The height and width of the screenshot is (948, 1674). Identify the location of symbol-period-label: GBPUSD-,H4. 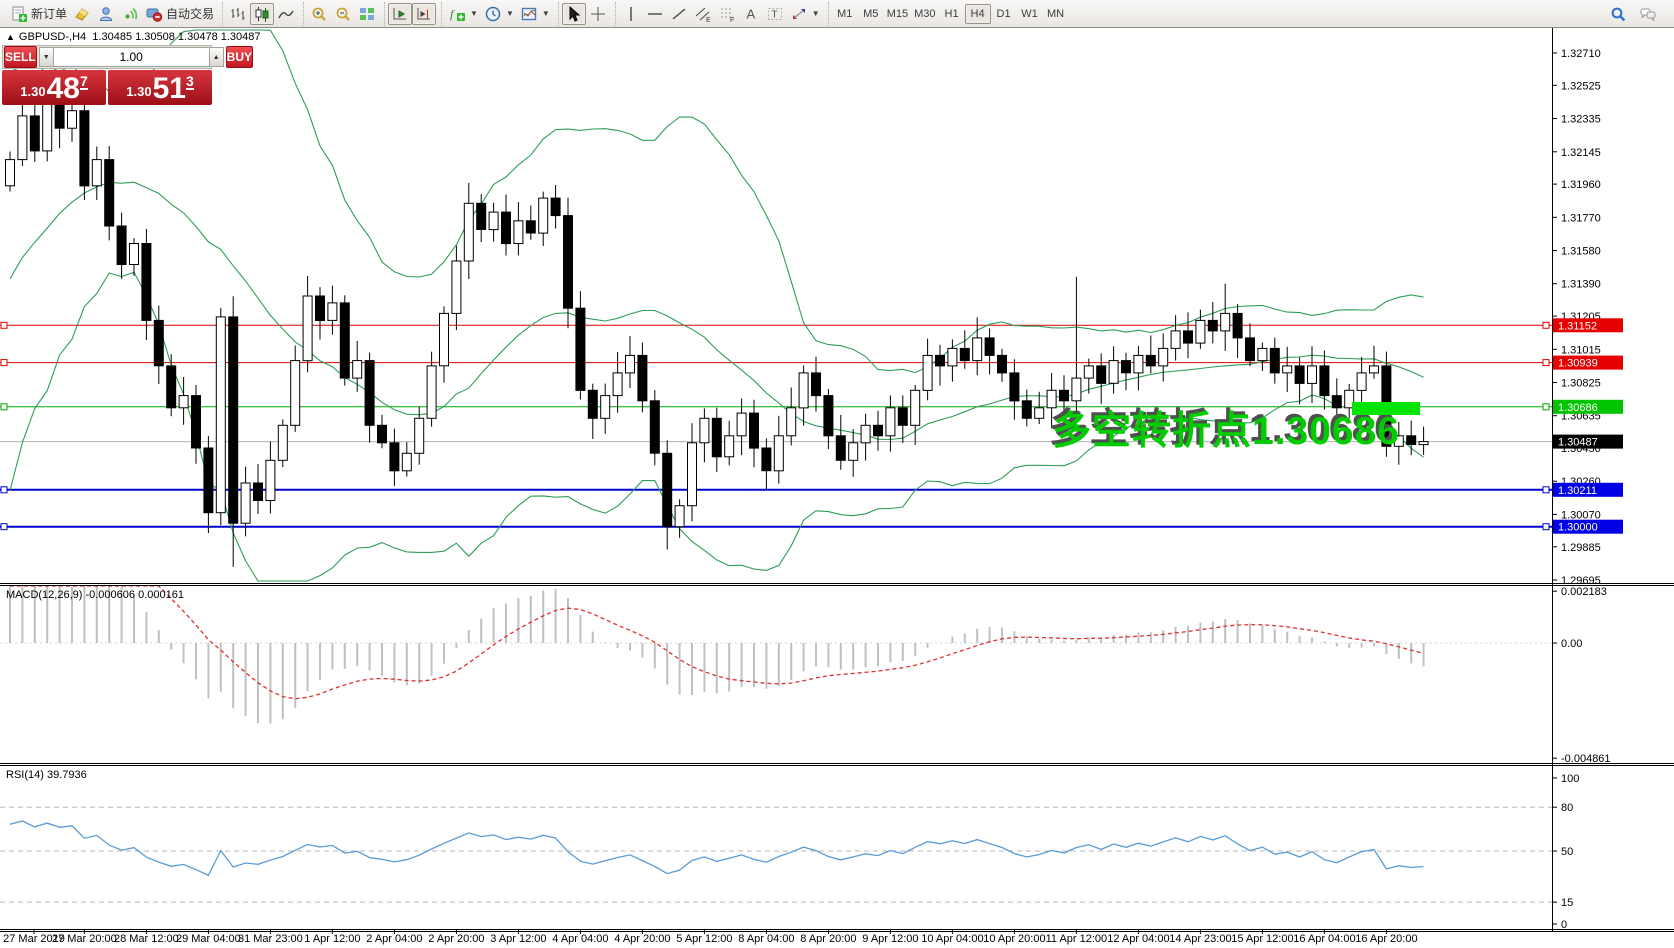
(52, 37).